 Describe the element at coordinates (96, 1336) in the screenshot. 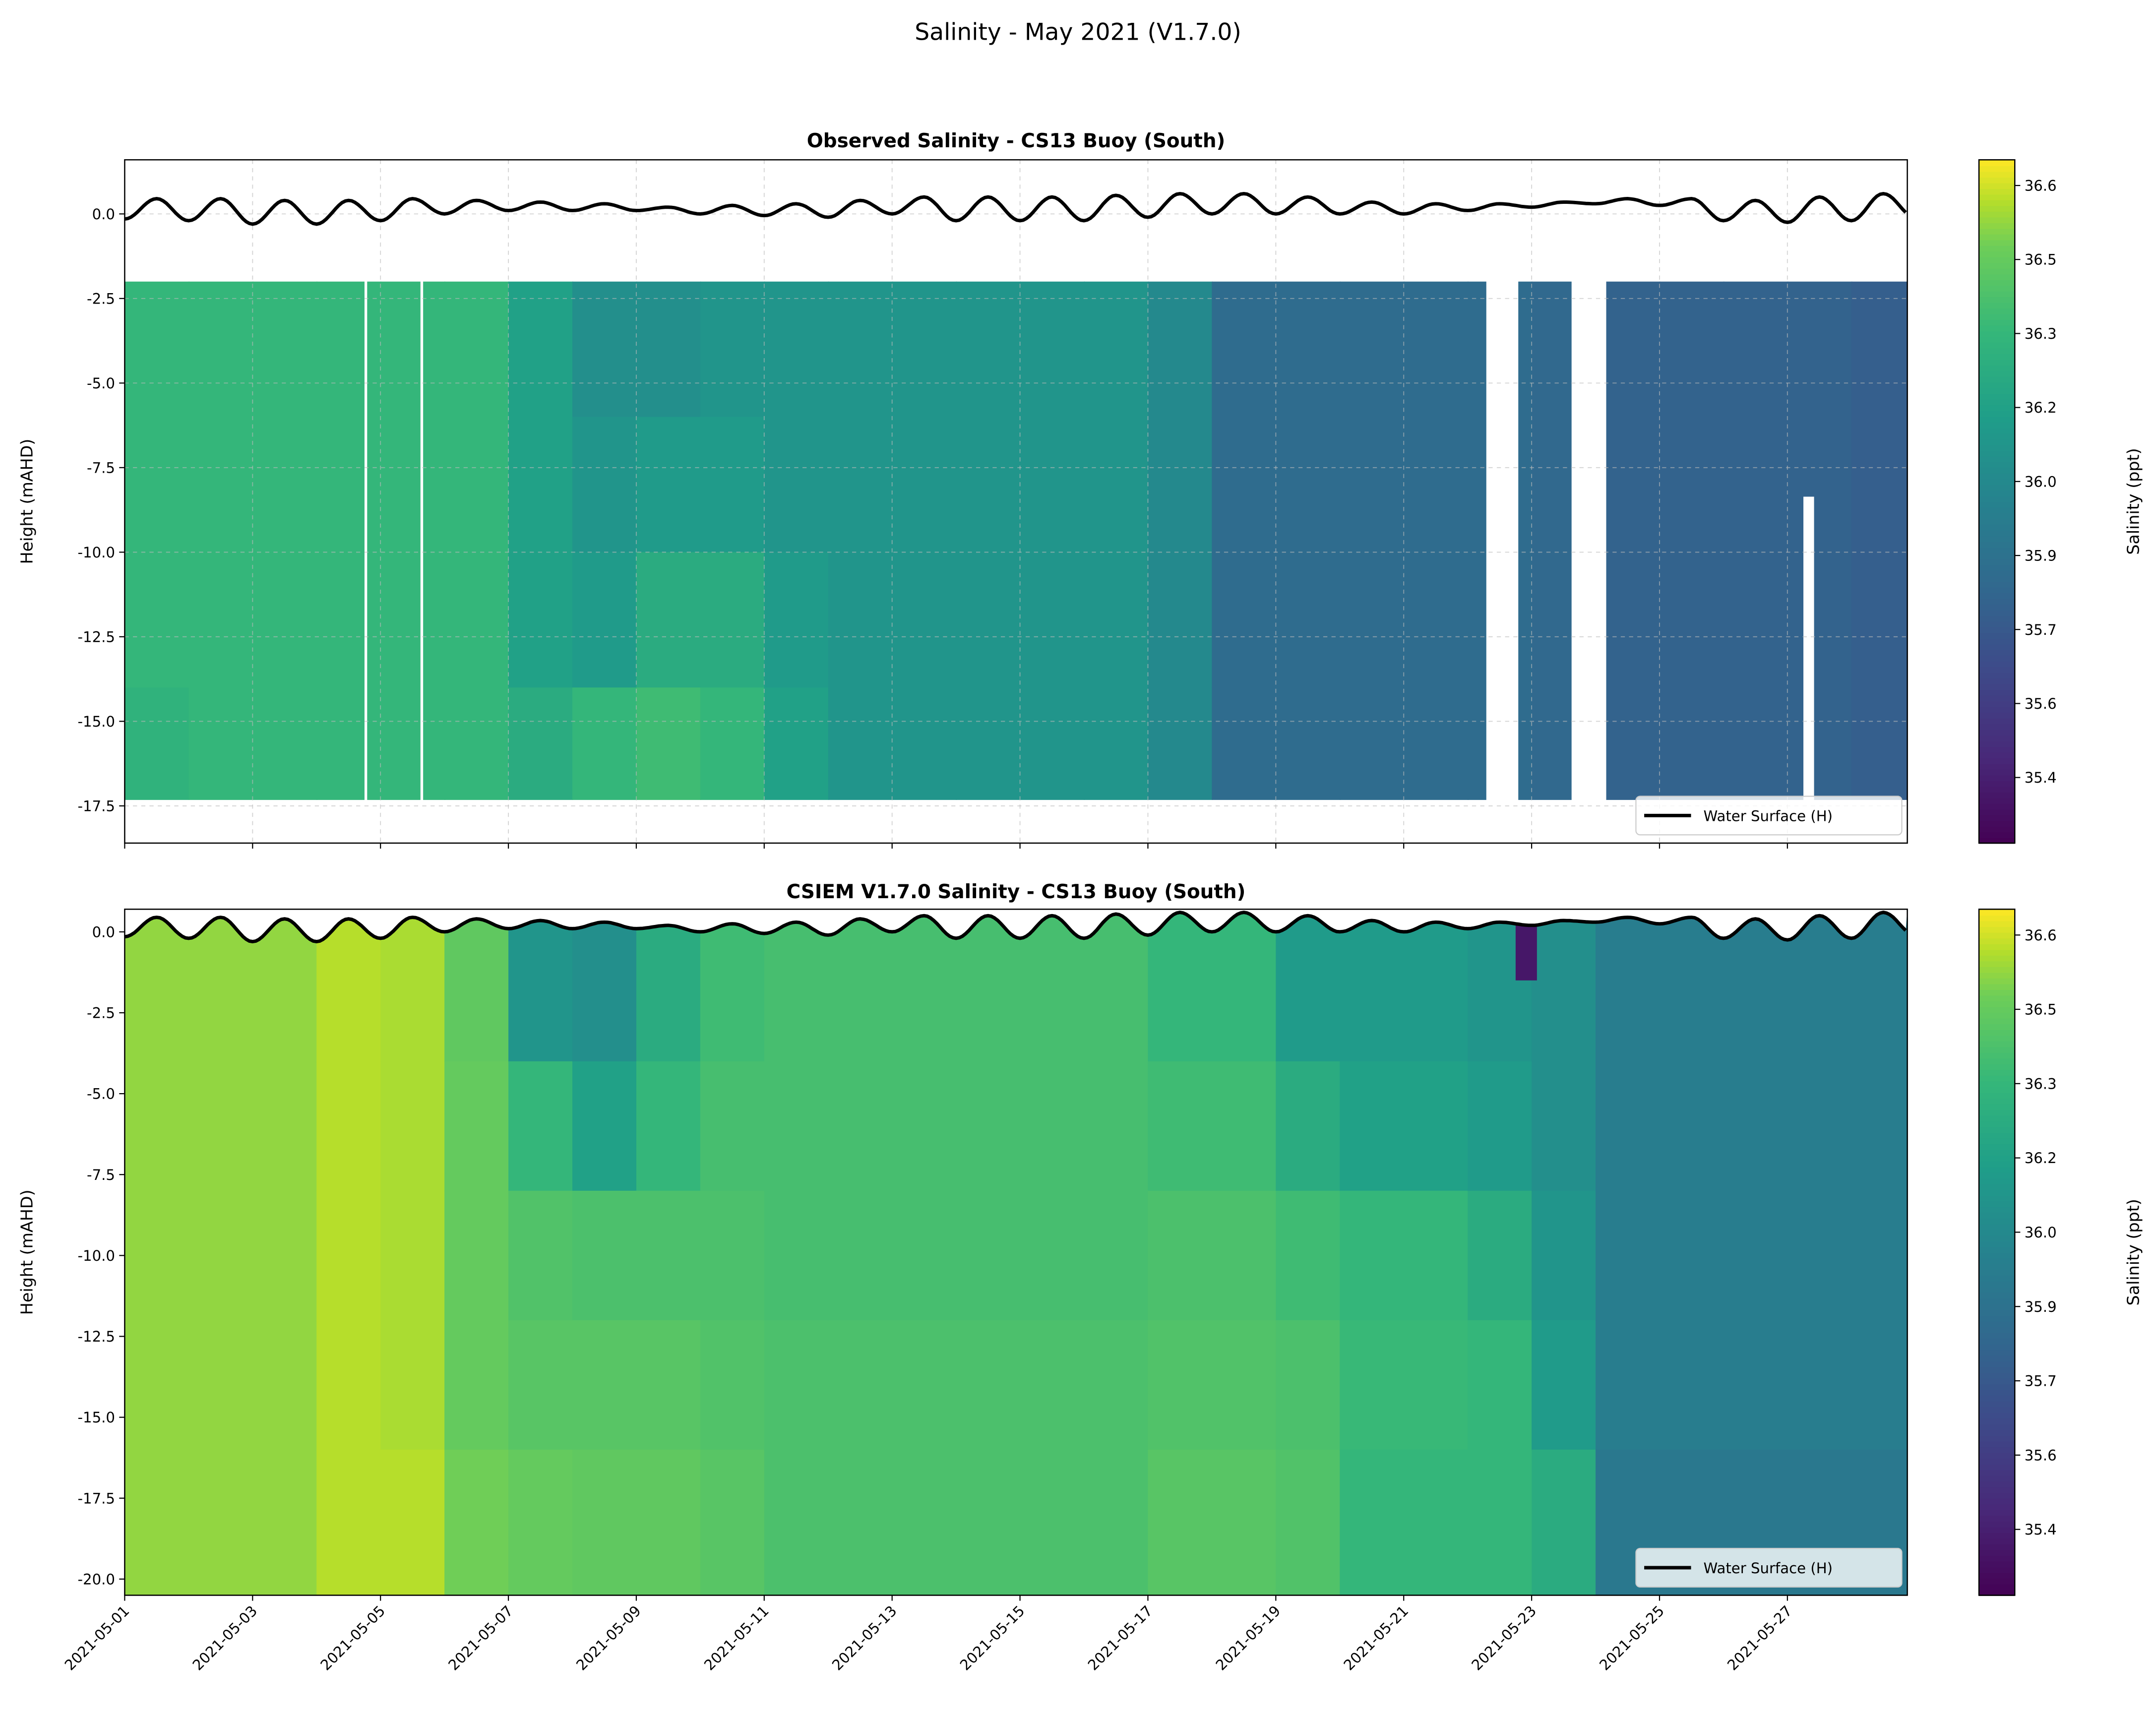

I see `y-tick-label: -12.5` at that location.